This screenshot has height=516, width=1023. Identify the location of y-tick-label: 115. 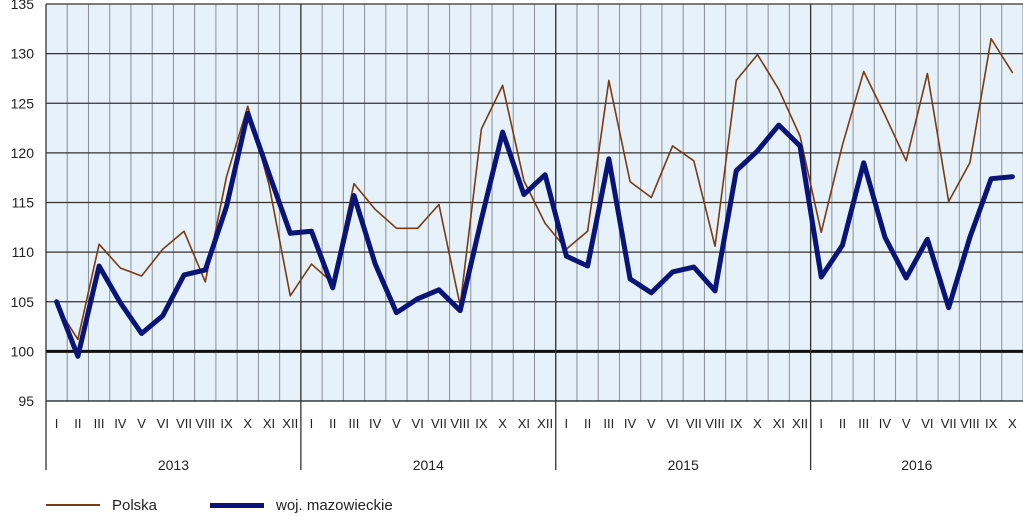
(23, 203).